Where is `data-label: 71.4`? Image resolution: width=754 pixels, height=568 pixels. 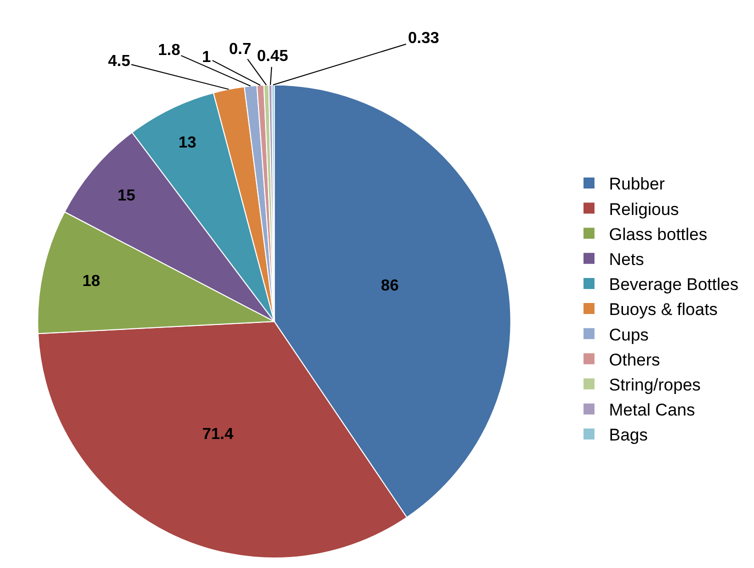 data-label: 71.4 is located at coordinates (218, 435).